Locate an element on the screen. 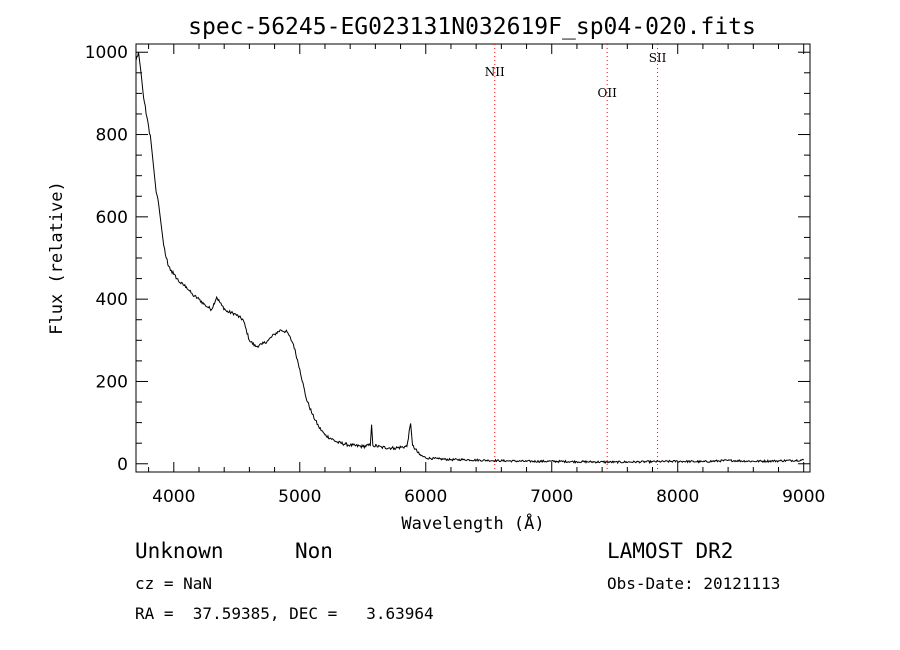 The image size is (900, 650). object-class: Unknown is located at coordinates (179, 551).